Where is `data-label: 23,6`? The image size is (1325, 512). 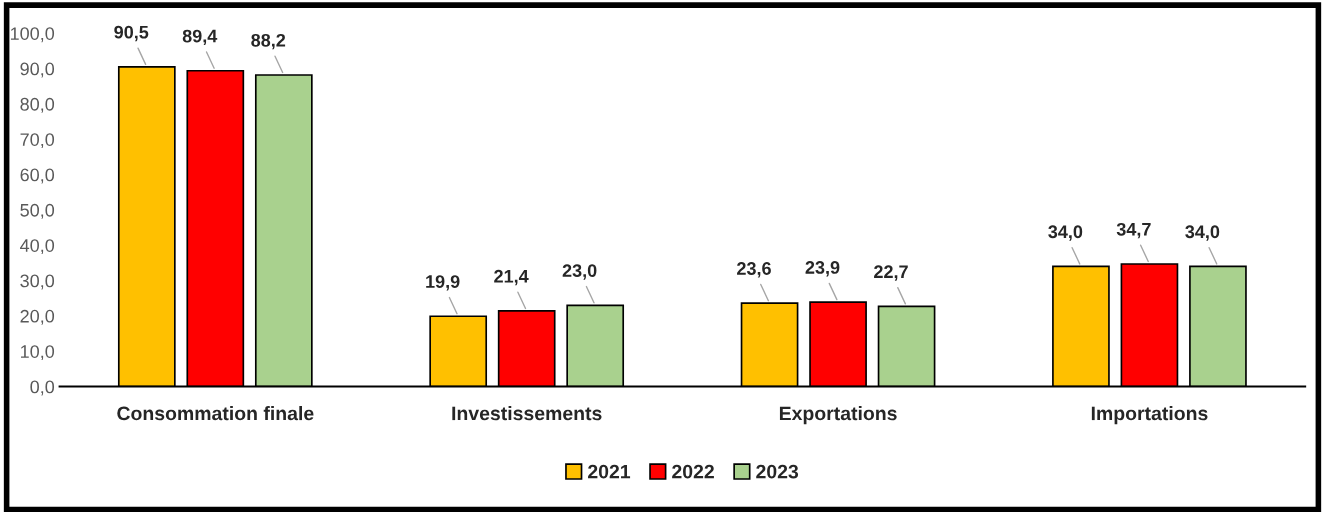 data-label: 23,6 is located at coordinates (754, 270).